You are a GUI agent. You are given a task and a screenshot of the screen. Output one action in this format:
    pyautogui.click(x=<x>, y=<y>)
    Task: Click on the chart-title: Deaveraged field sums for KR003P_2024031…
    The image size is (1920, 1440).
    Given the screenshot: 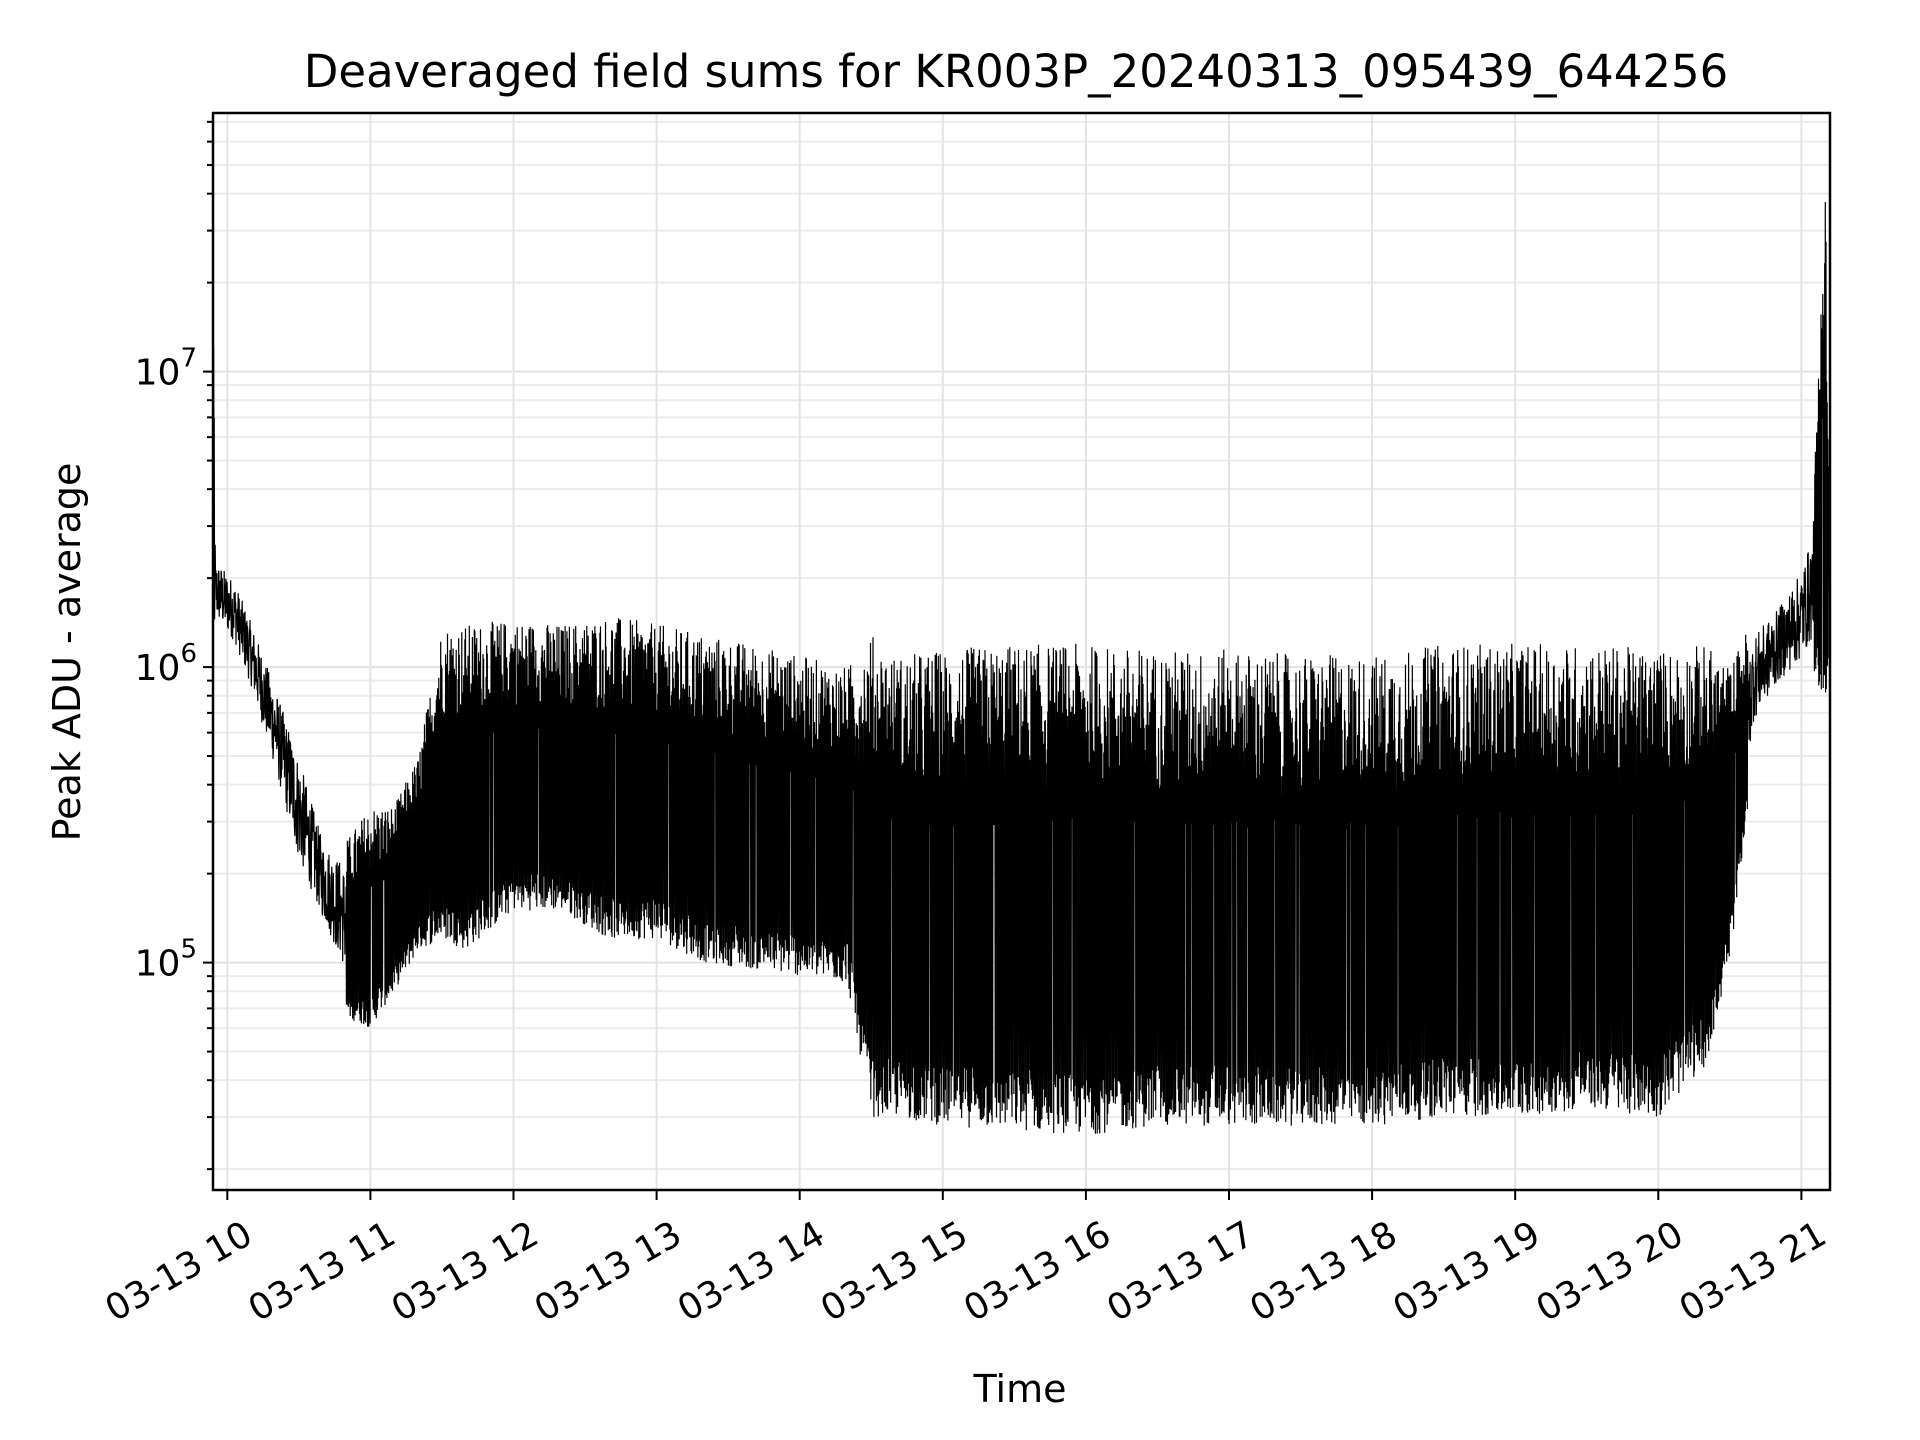 What is the action you would take?
    pyautogui.click(x=1016, y=71)
    